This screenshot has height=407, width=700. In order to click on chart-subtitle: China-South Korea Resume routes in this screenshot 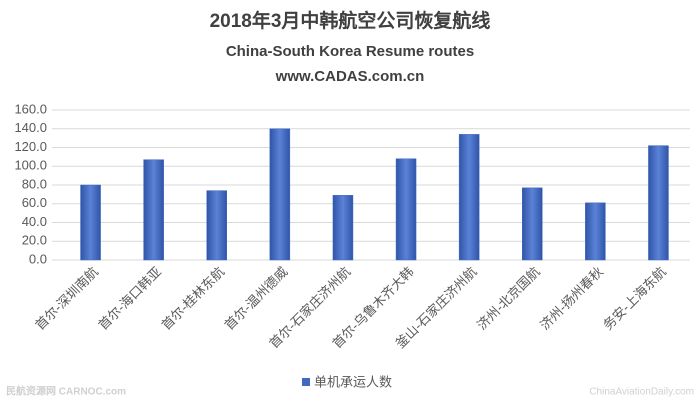, I will do `click(350, 51)`.